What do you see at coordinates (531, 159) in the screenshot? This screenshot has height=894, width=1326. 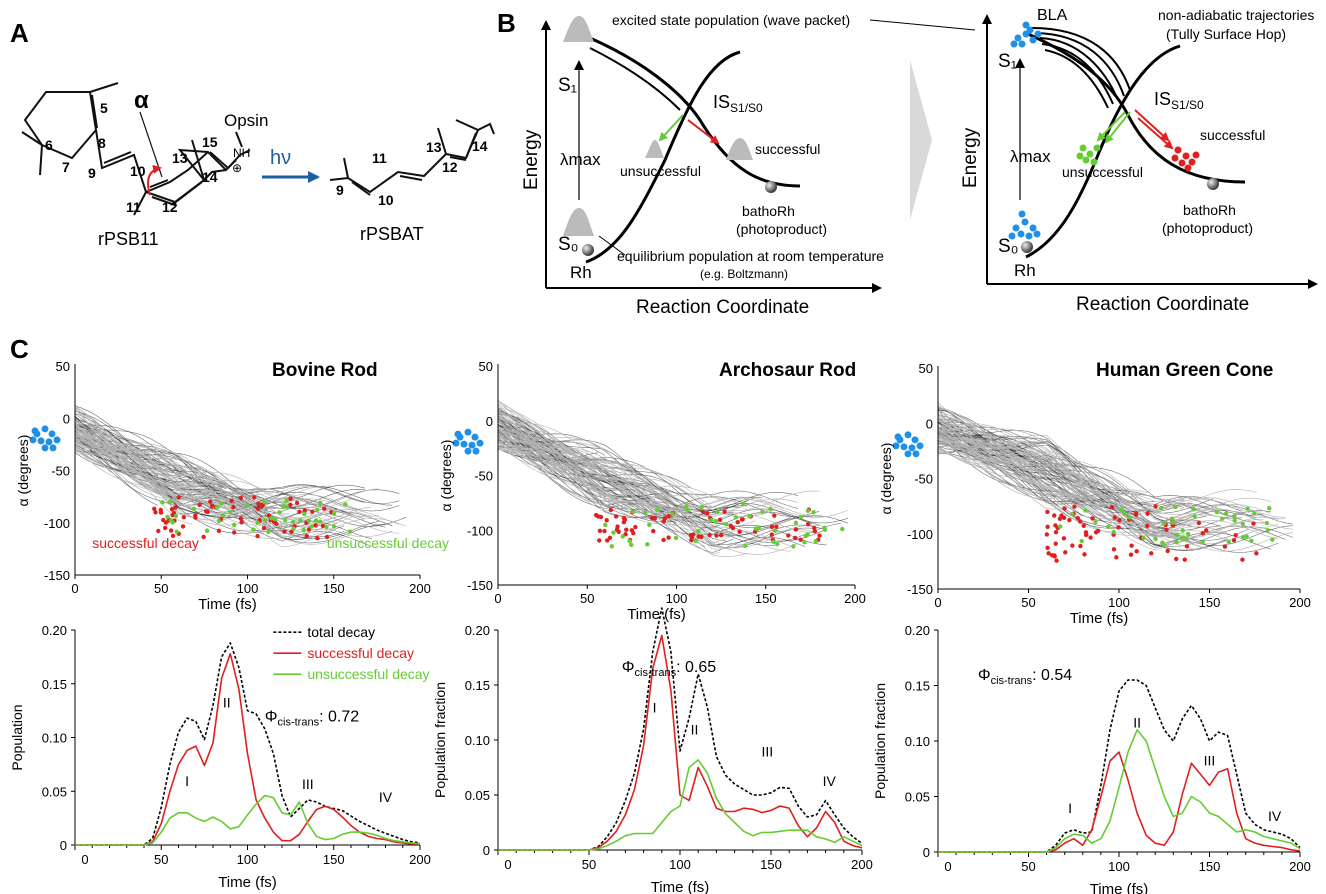 I see `energy-label-left: Energy` at bounding box center [531, 159].